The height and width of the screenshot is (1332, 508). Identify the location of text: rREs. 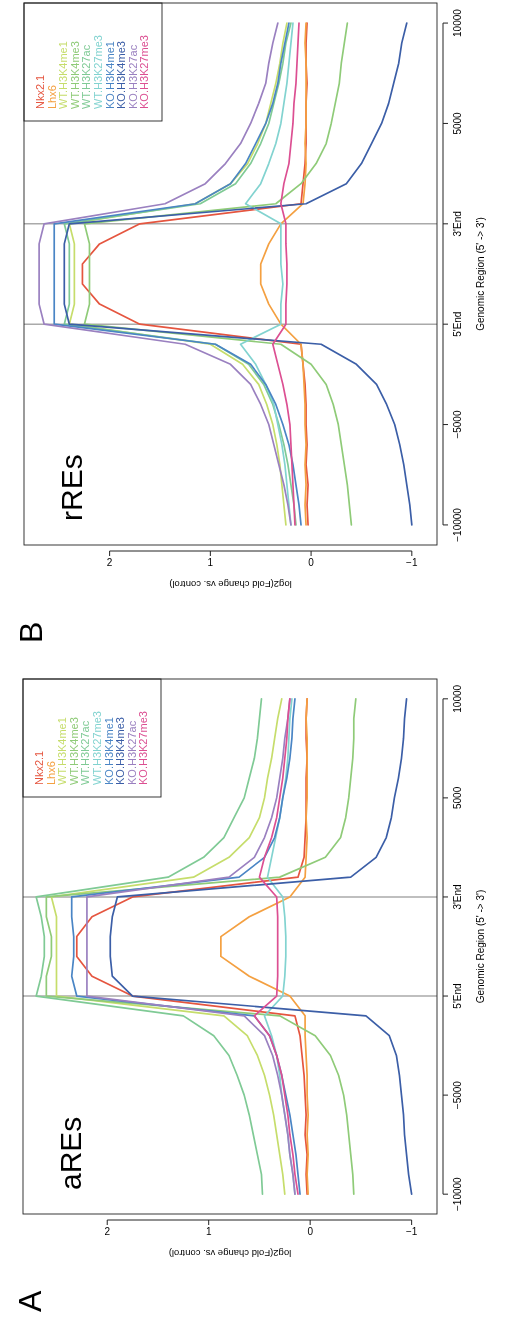
(71, 487).